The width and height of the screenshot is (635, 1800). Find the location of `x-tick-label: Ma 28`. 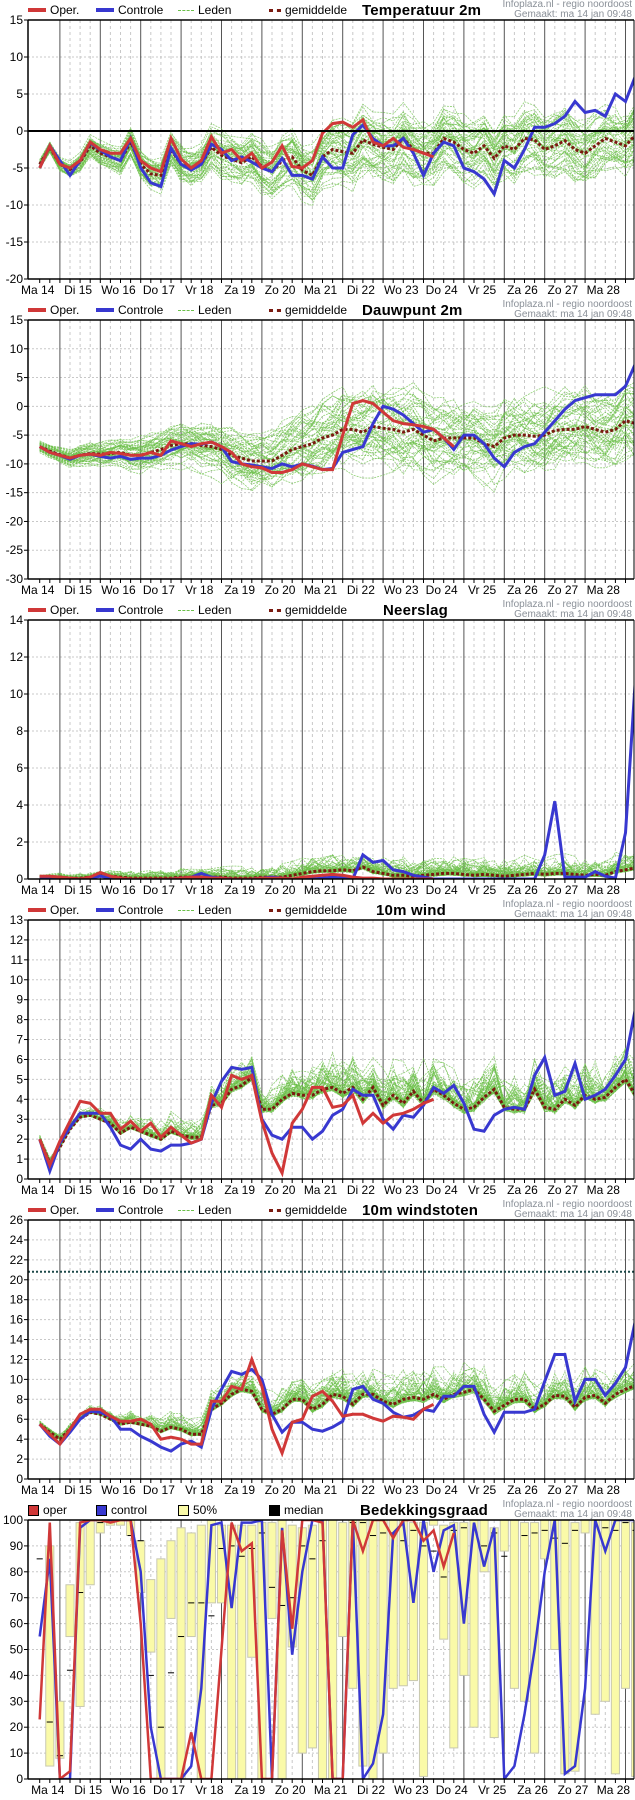

x-tick-label: Ma 28 is located at coordinates (614, 1790).